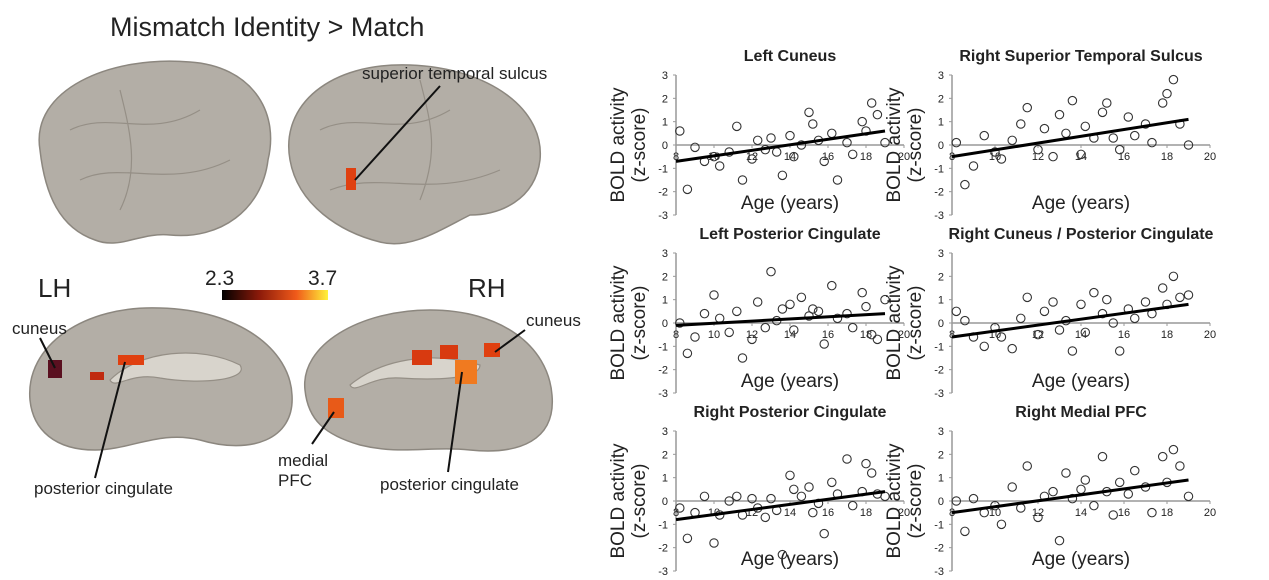  Describe the element at coordinates (275, 295) in the screenshot. I see `colorbar` at that location.